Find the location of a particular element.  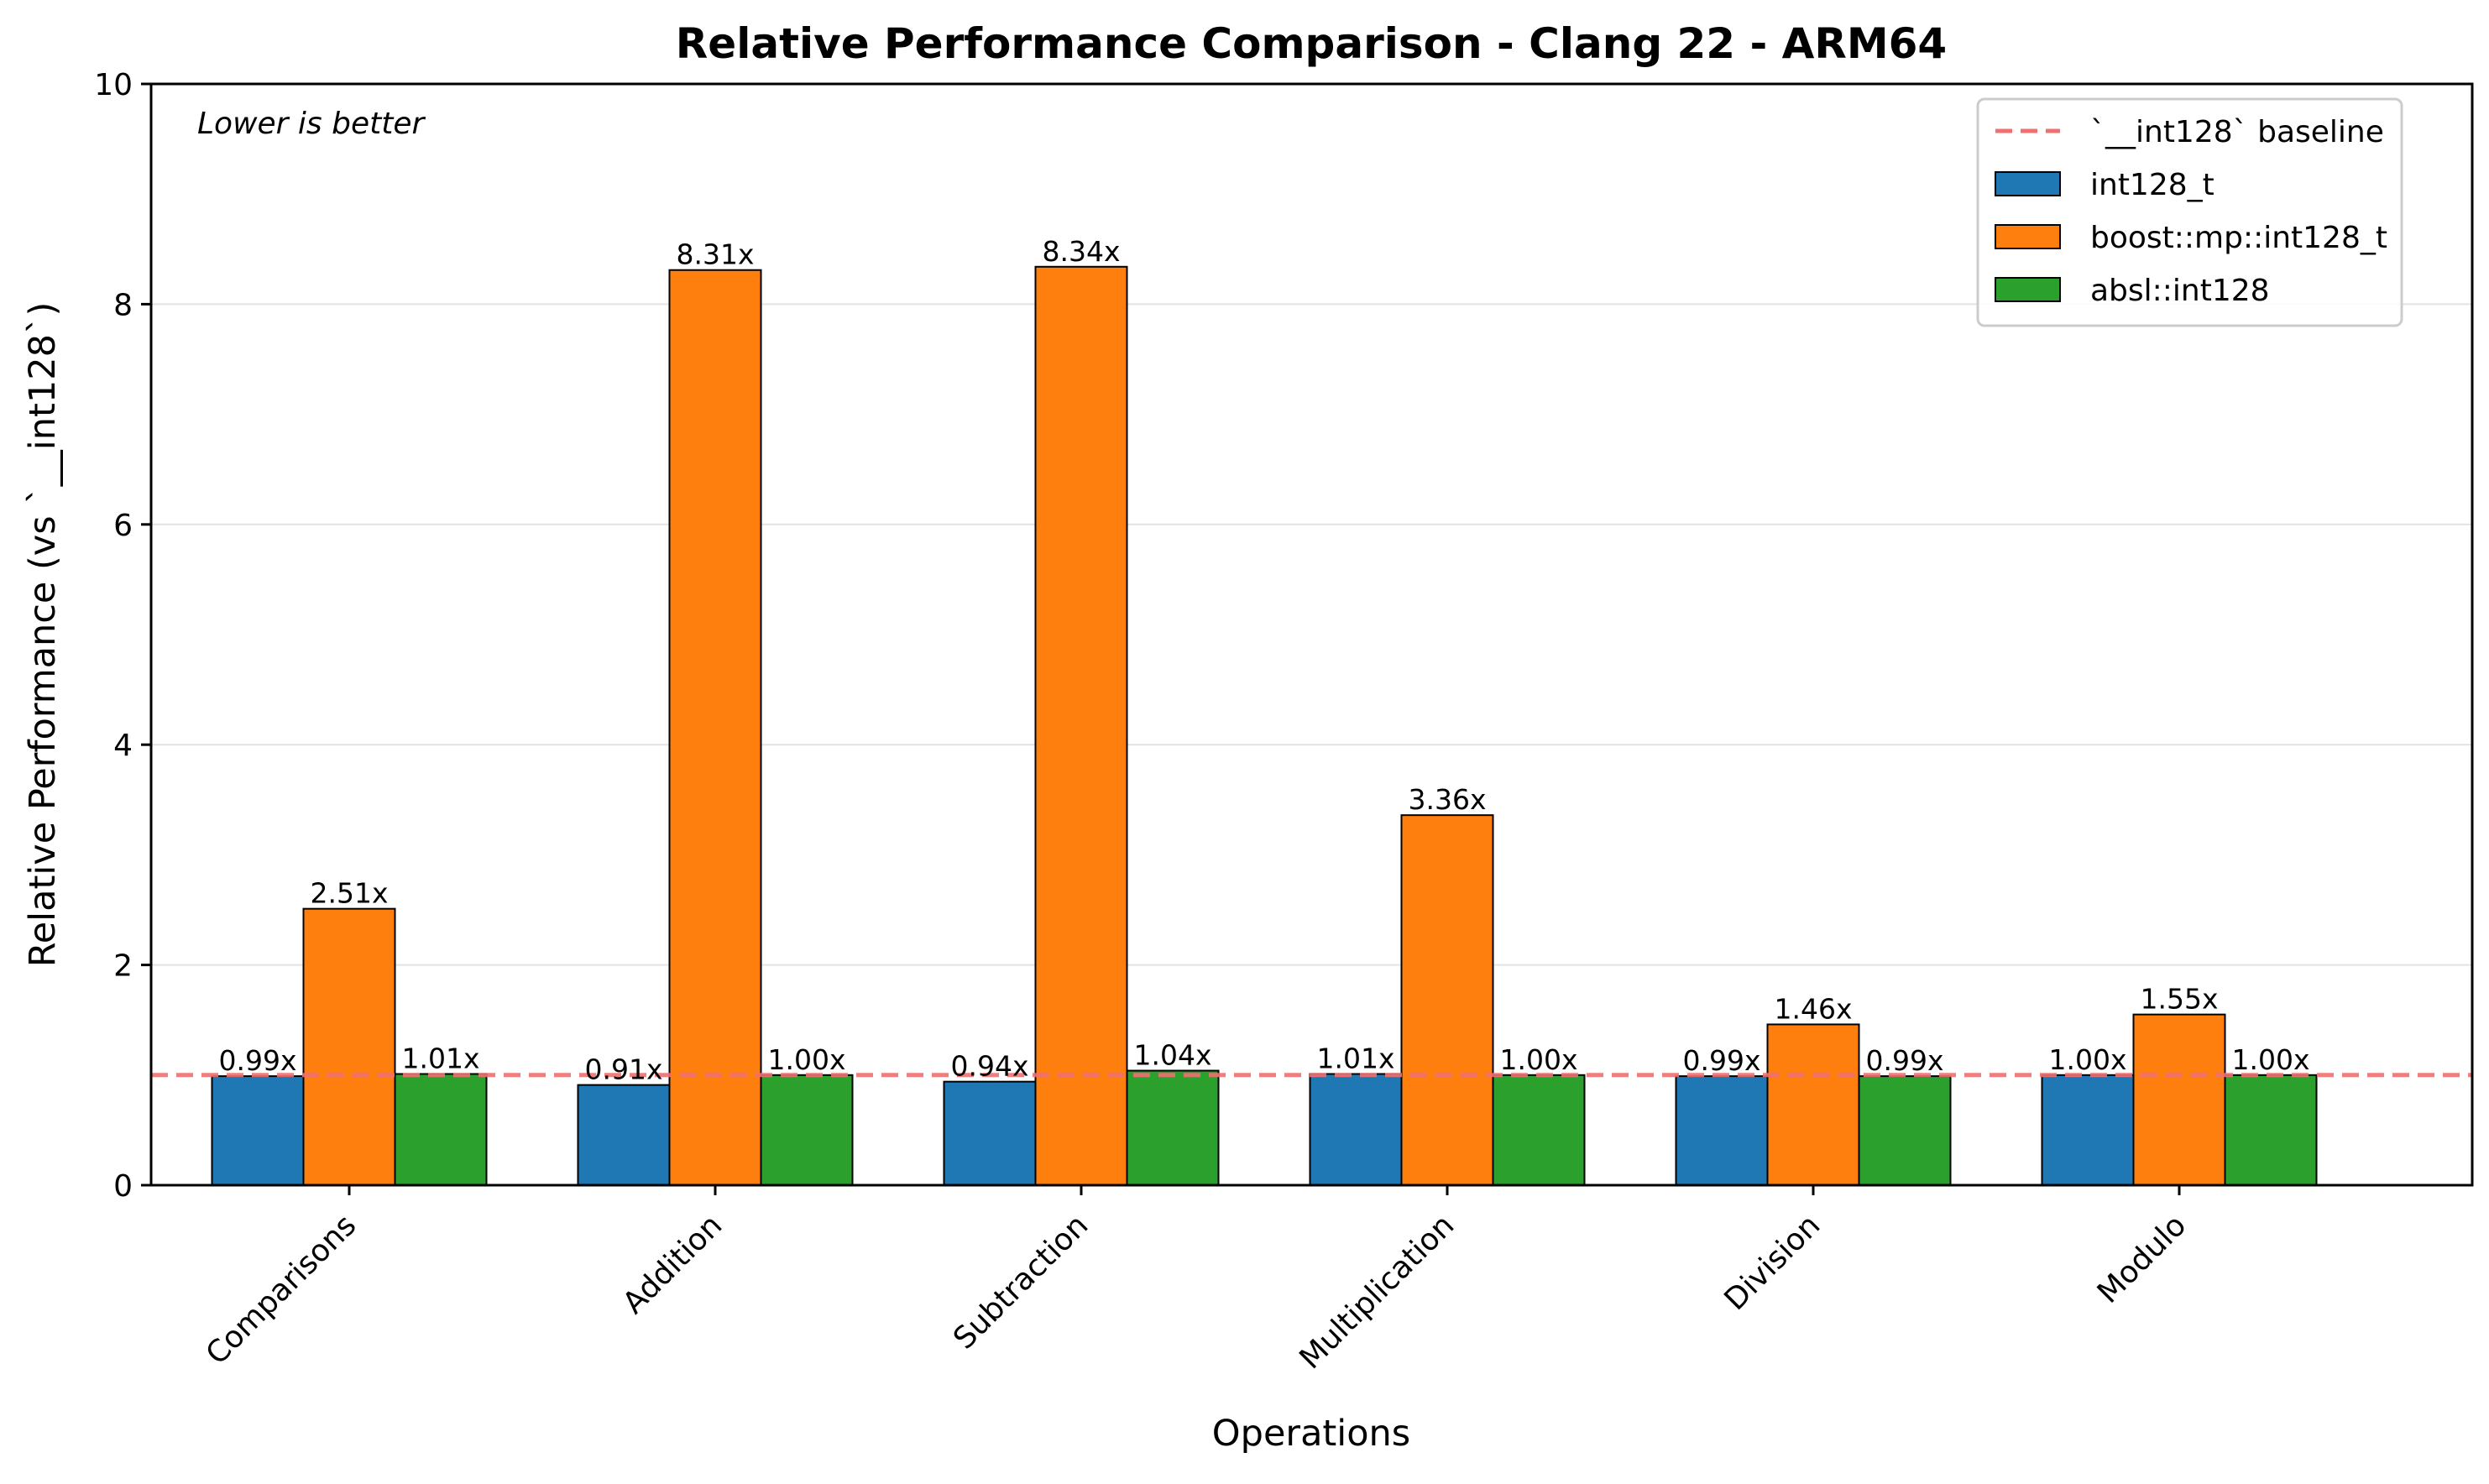

data-label: 2.51x is located at coordinates (349, 893).